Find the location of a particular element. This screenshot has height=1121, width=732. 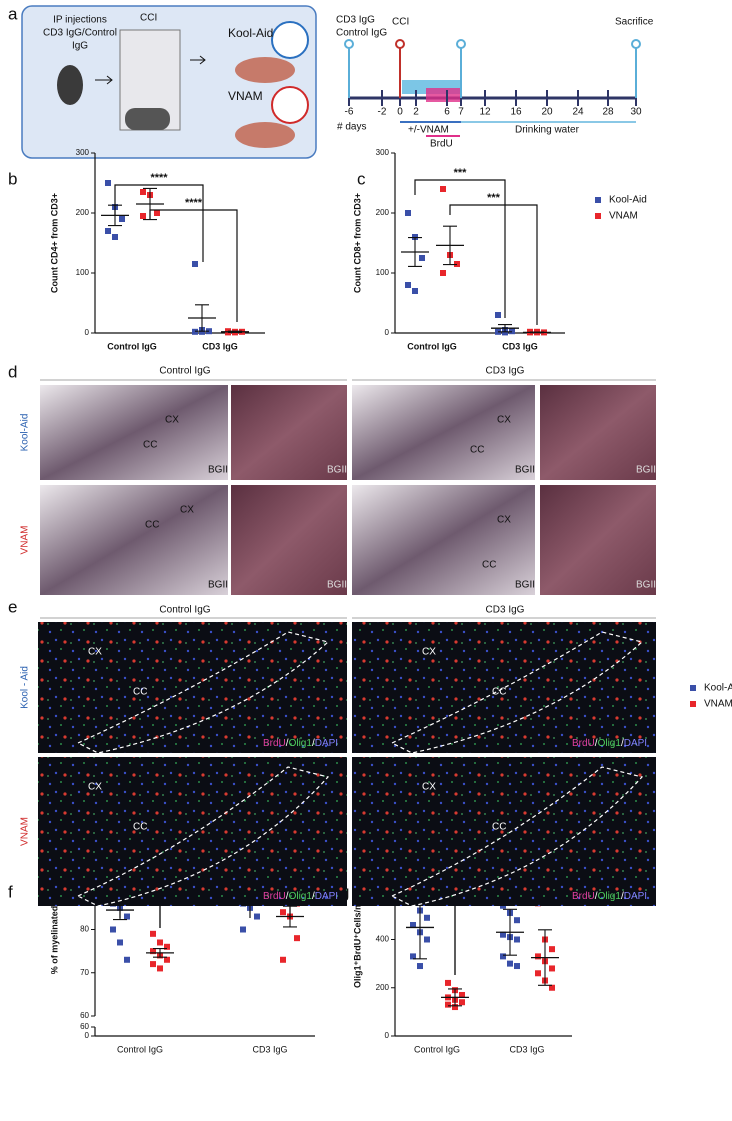

label: IP injections is located at coordinates (80, 20).